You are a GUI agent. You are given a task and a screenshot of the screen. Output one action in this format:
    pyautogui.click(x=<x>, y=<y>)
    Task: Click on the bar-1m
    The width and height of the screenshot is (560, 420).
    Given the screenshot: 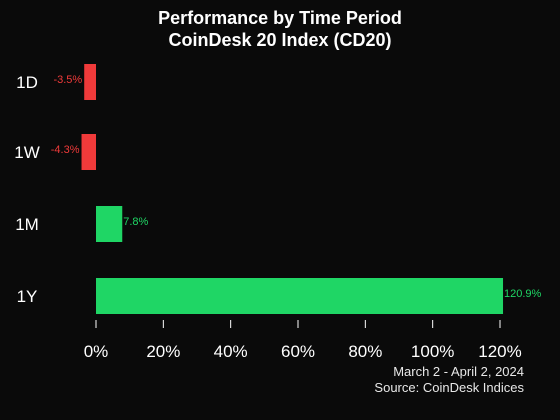 What is the action you would take?
    pyautogui.click(x=109, y=224)
    